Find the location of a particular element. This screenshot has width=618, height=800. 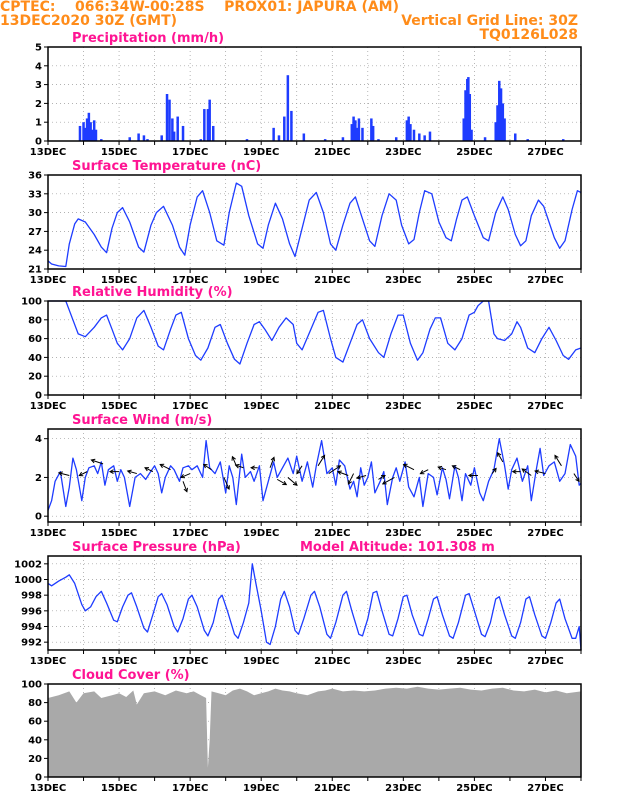

y-tick-label: 5 is located at coordinates (38, 48).